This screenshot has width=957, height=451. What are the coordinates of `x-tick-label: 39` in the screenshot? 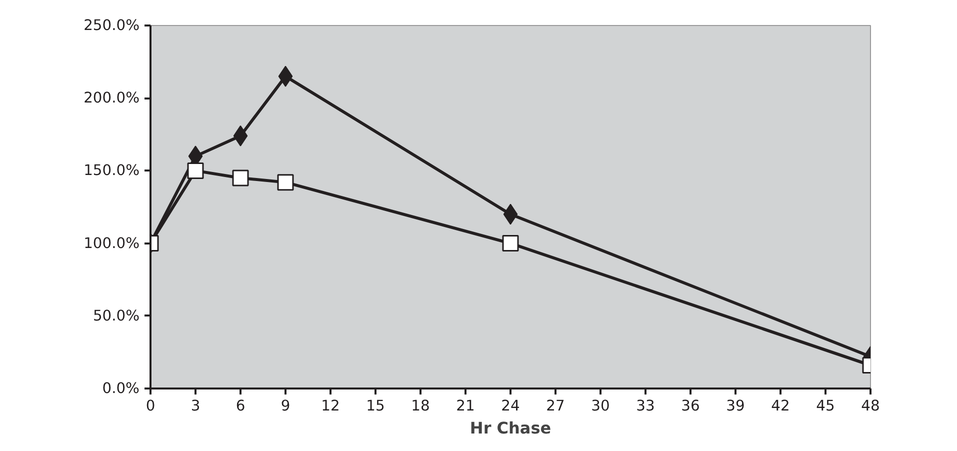 It's located at (735, 406).